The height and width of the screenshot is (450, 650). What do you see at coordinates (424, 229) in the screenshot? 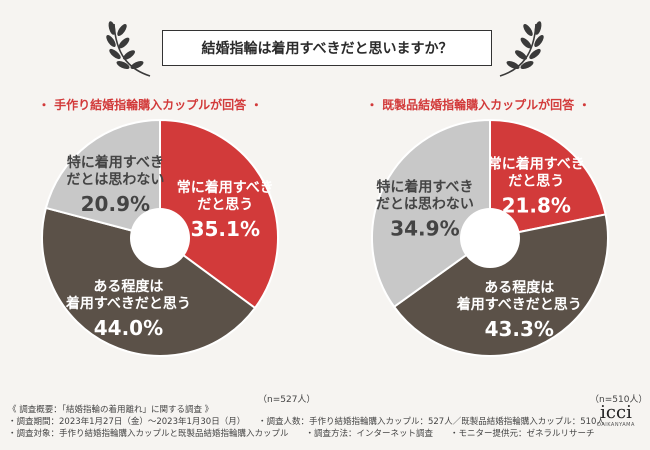
I see `right-value-not: 34.9%` at bounding box center [424, 229].